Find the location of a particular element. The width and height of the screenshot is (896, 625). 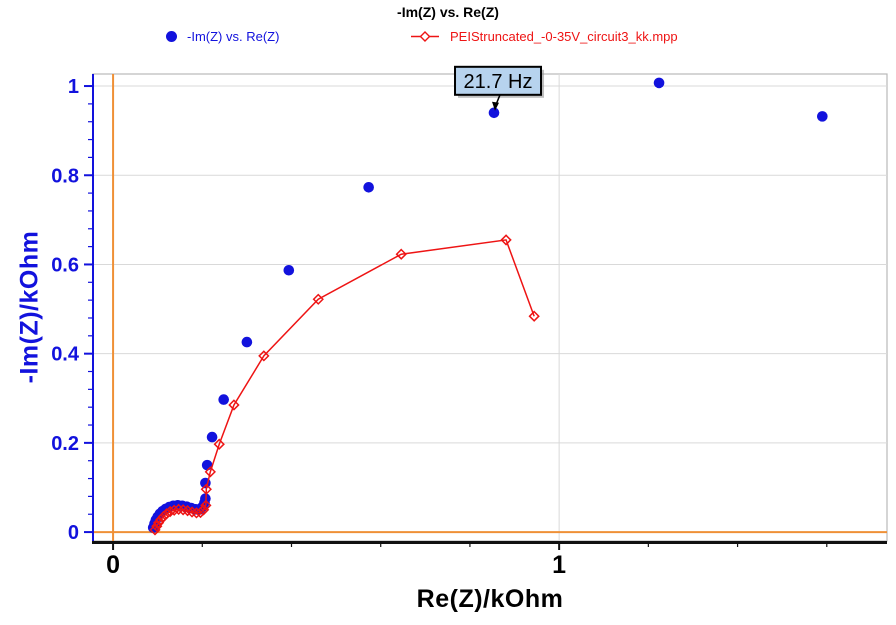

y-tick-label: 0.6 is located at coordinates (65, 265).